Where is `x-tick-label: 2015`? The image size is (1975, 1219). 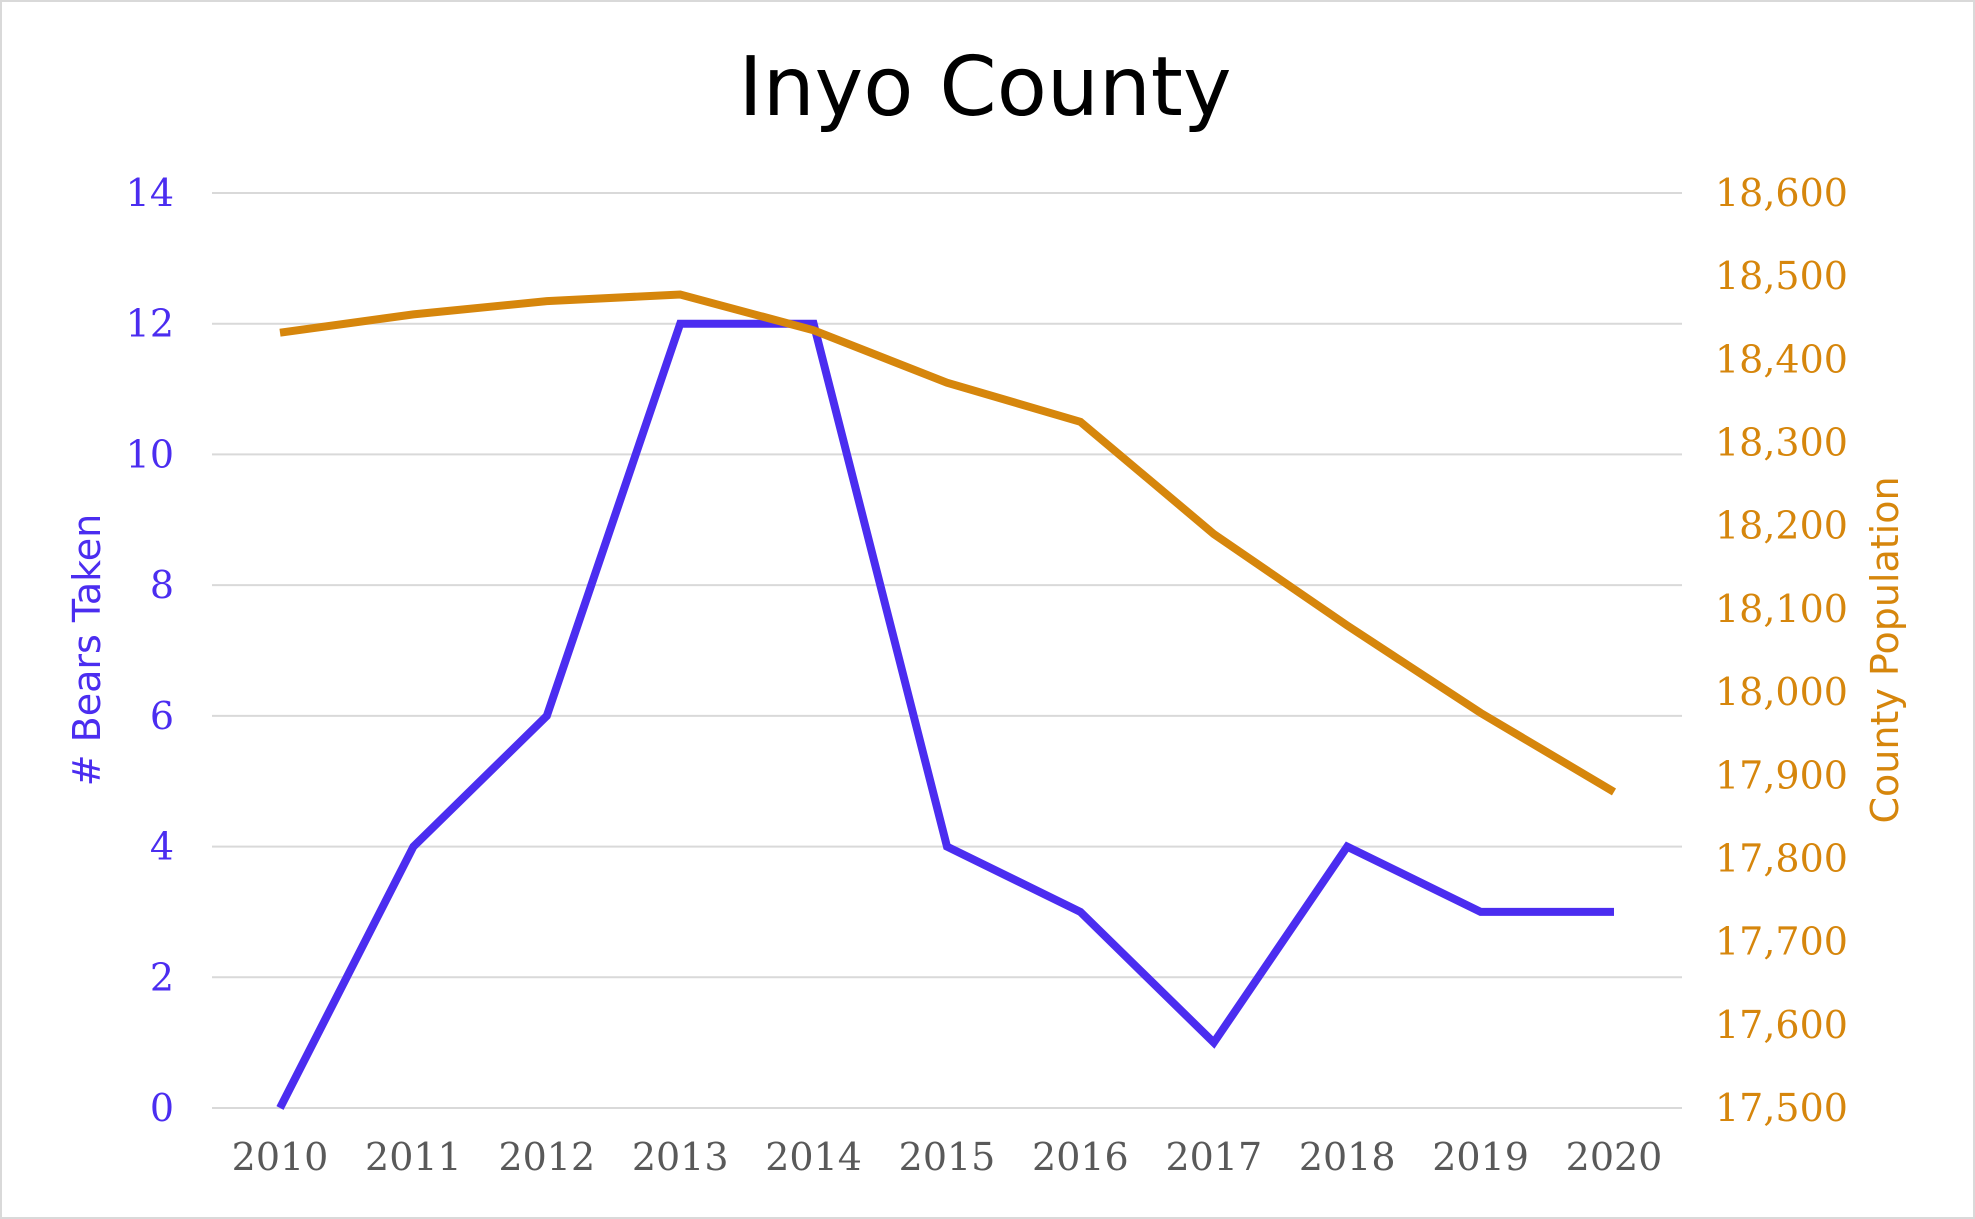
x-tick-label: 2015 is located at coordinates (947, 1157).